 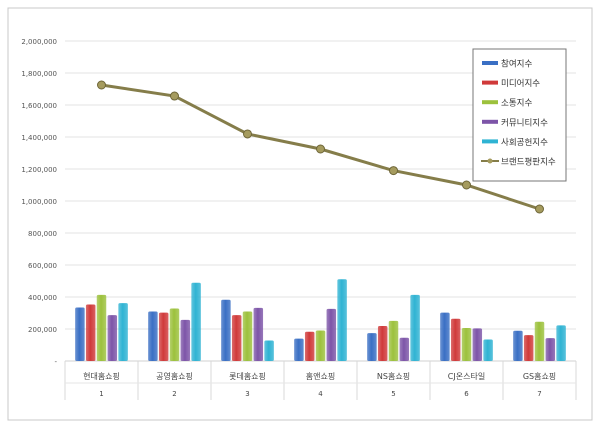 What do you see at coordinates (247, 376) in the screenshot?
I see `category-label: 롯데홈쇼핑` at bounding box center [247, 376].